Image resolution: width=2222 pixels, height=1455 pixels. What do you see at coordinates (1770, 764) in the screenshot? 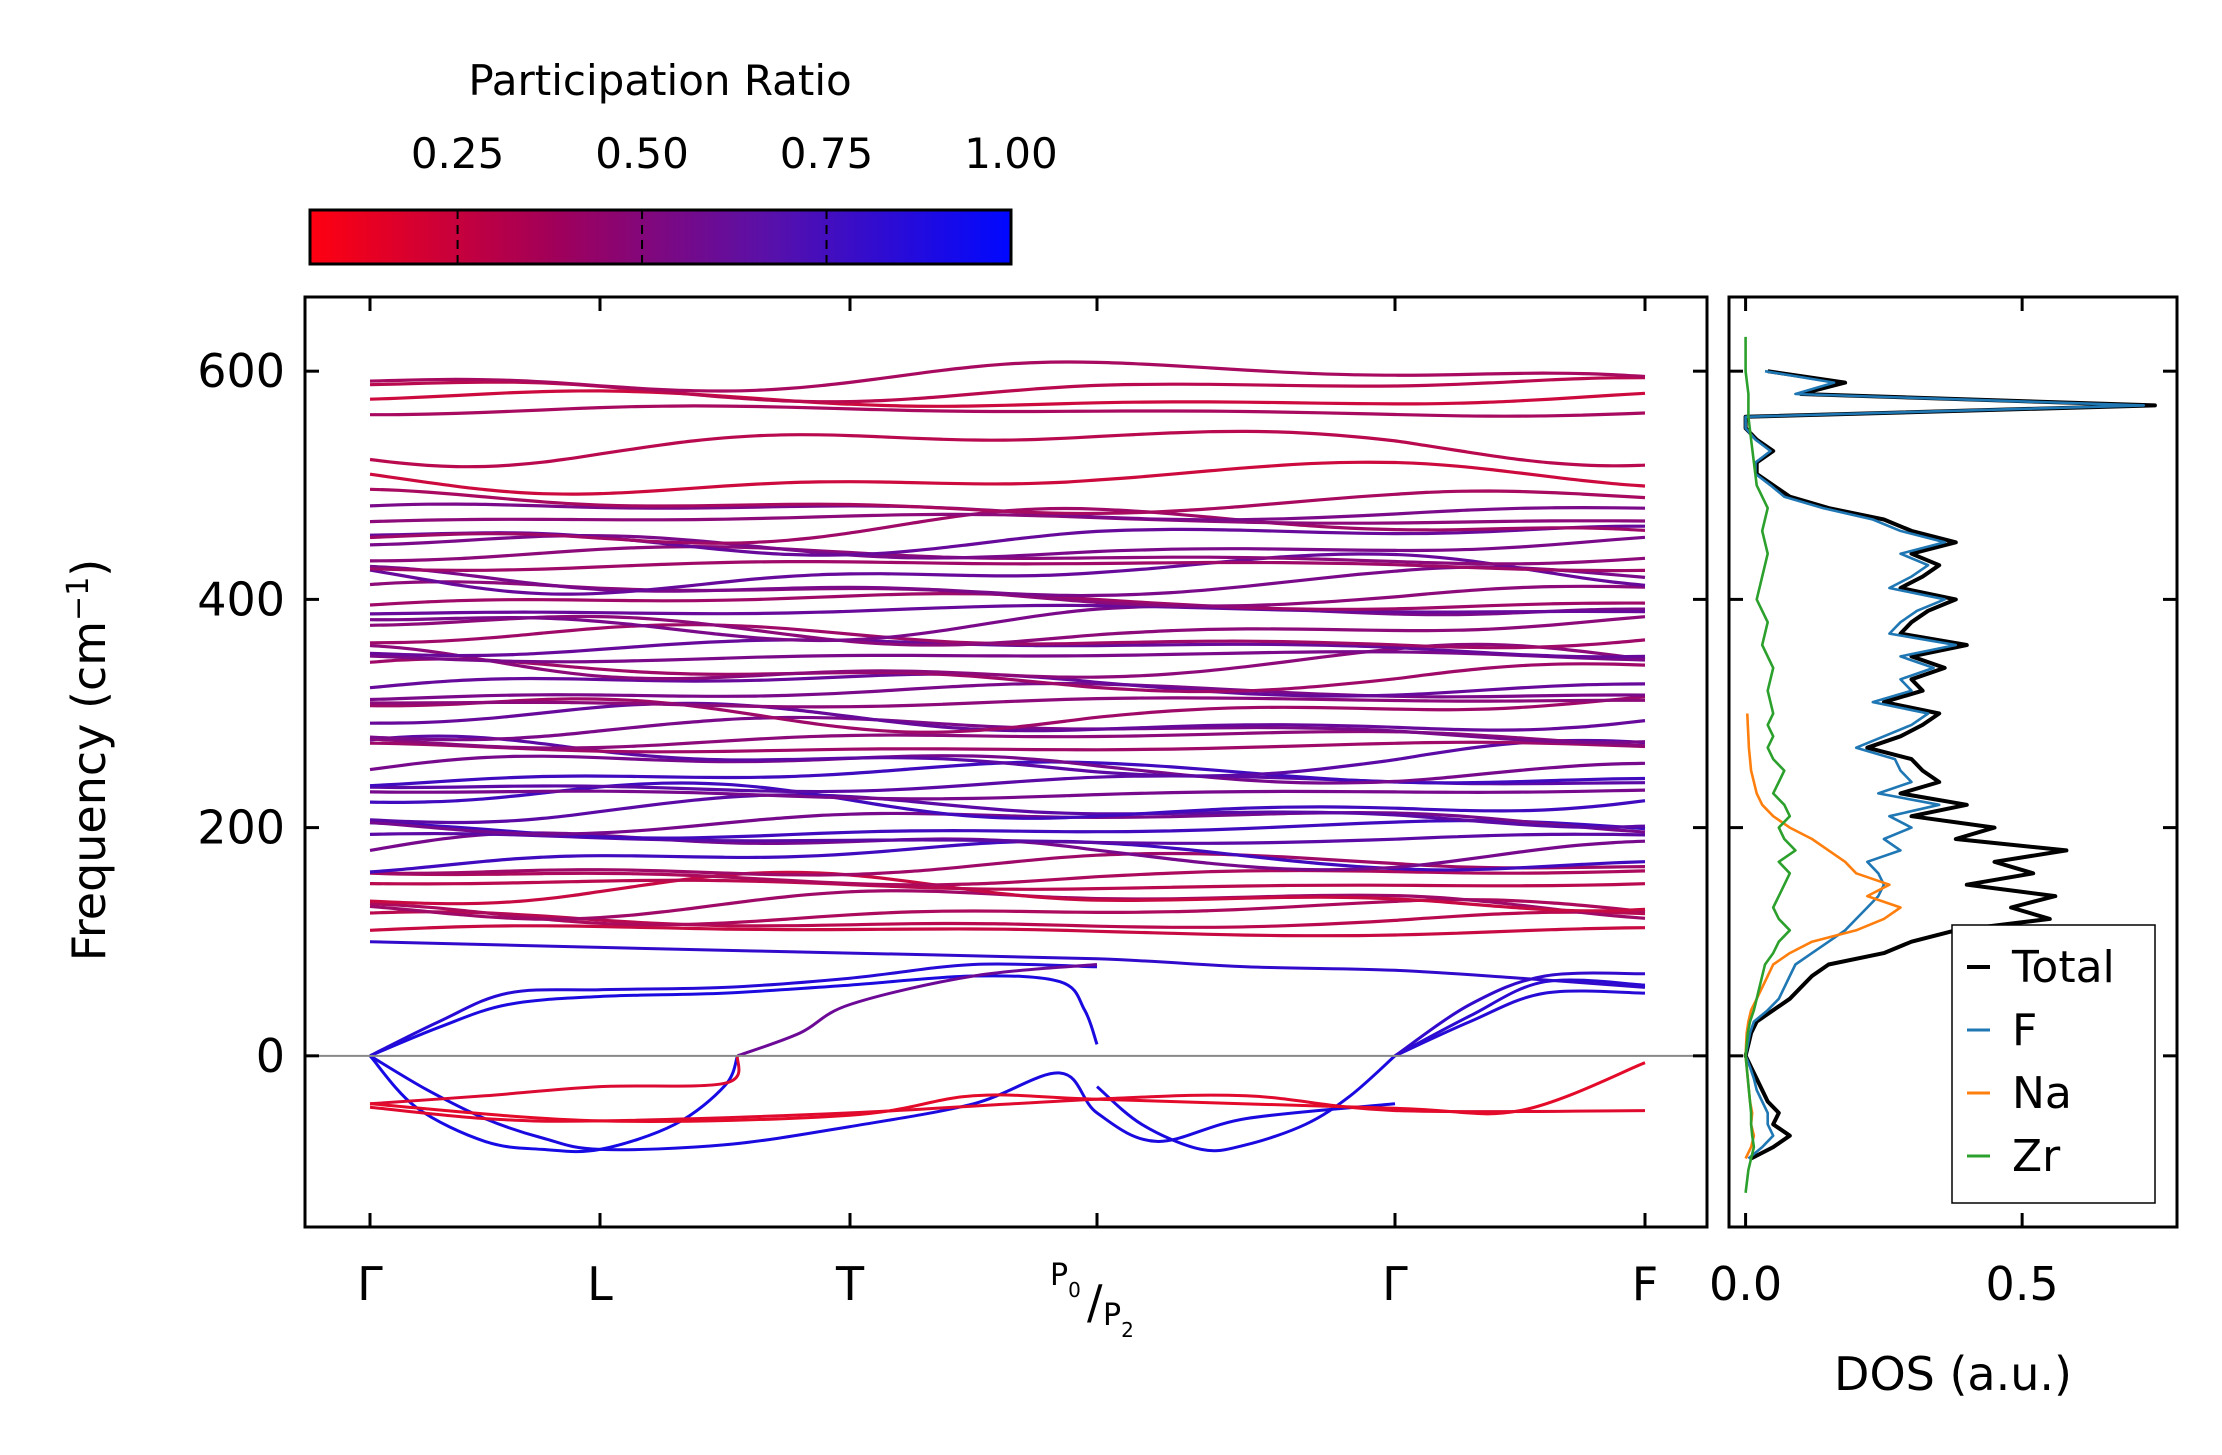
I see `dos-line-zr` at bounding box center [1770, 764].